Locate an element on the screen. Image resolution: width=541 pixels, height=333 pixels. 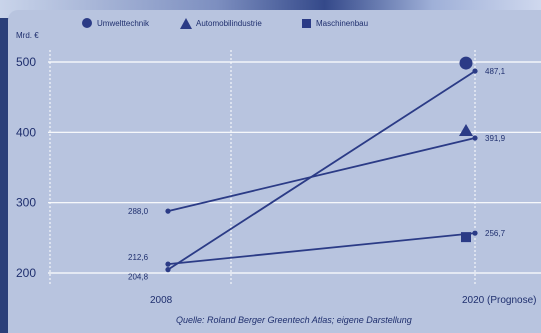
end-marker-automobilindustrie is located at coordinates (466, 130).